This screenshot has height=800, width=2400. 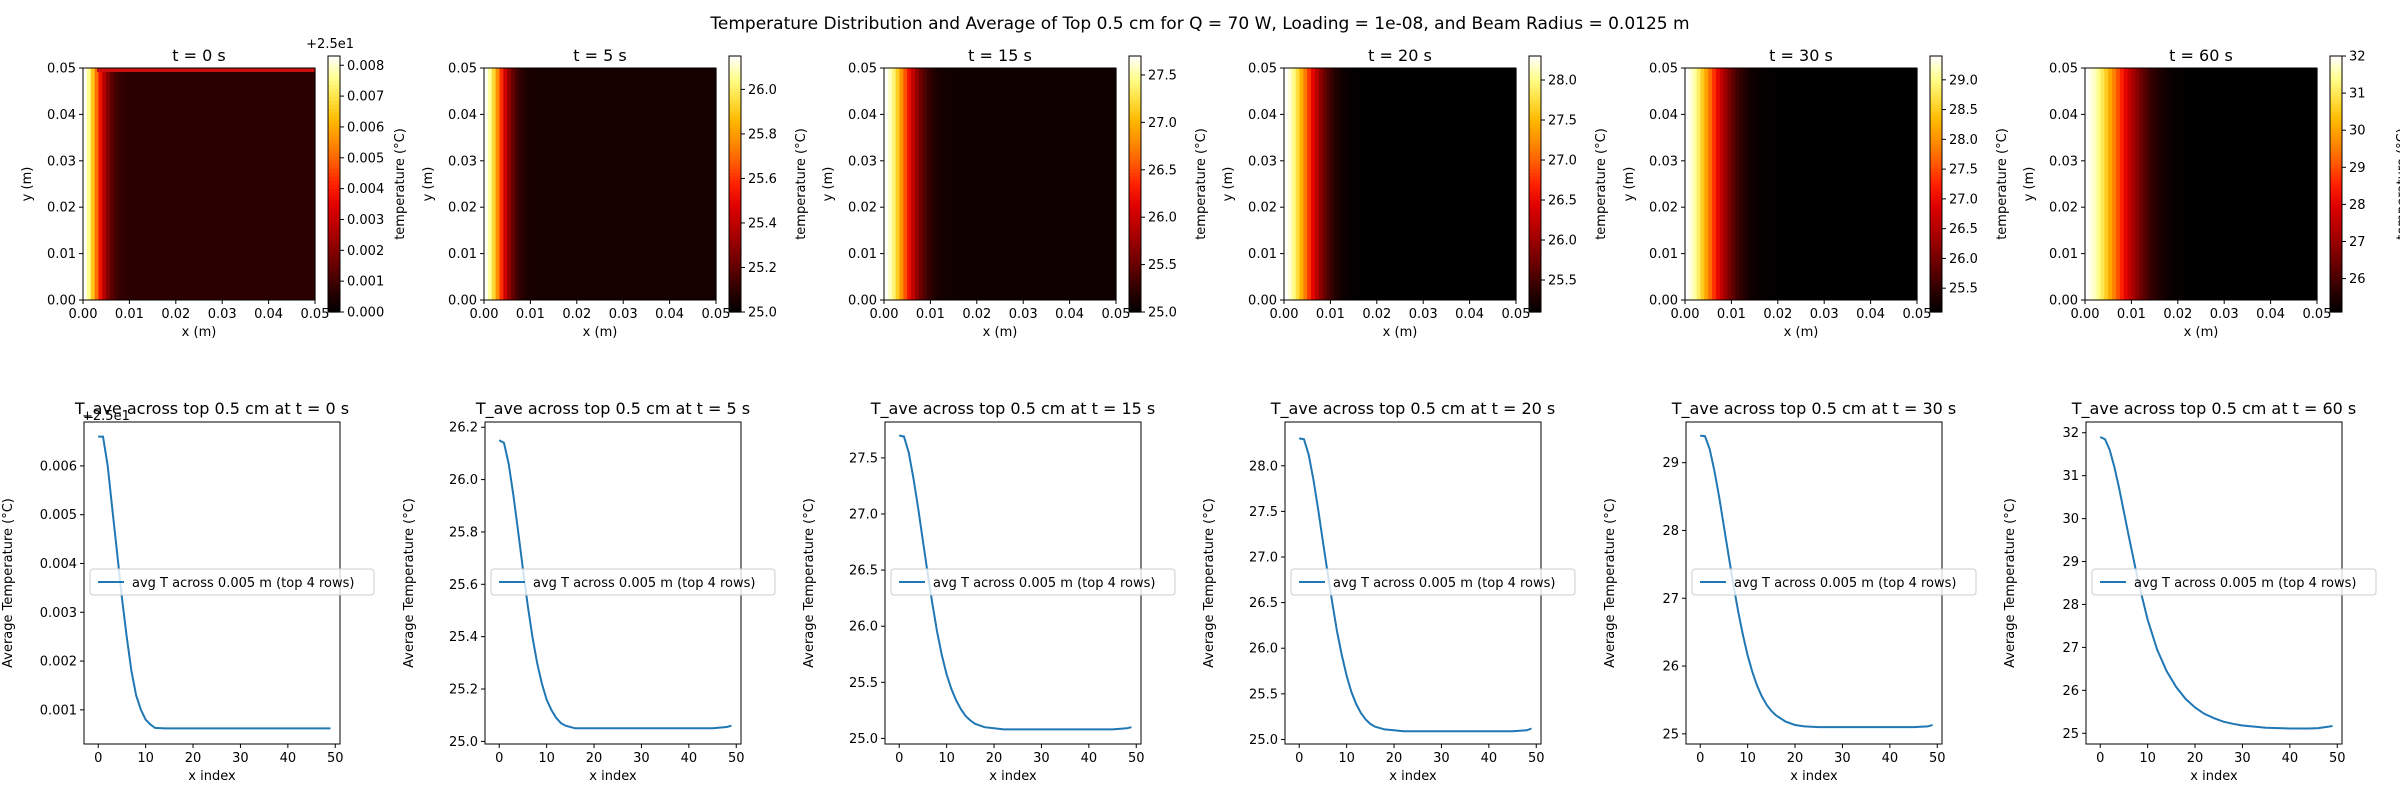 What do you see at coordinates (61, 115) in the screenshot?
I see `y-tick-label: 0.04` at bounding box center [61, 115].